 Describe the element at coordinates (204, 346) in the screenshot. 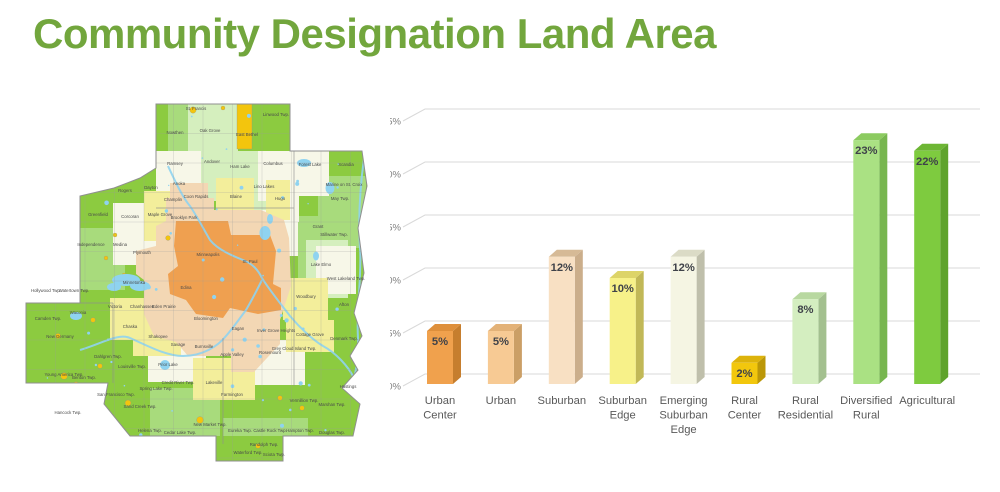

I see `map-town-label: Burnsville` at that location.